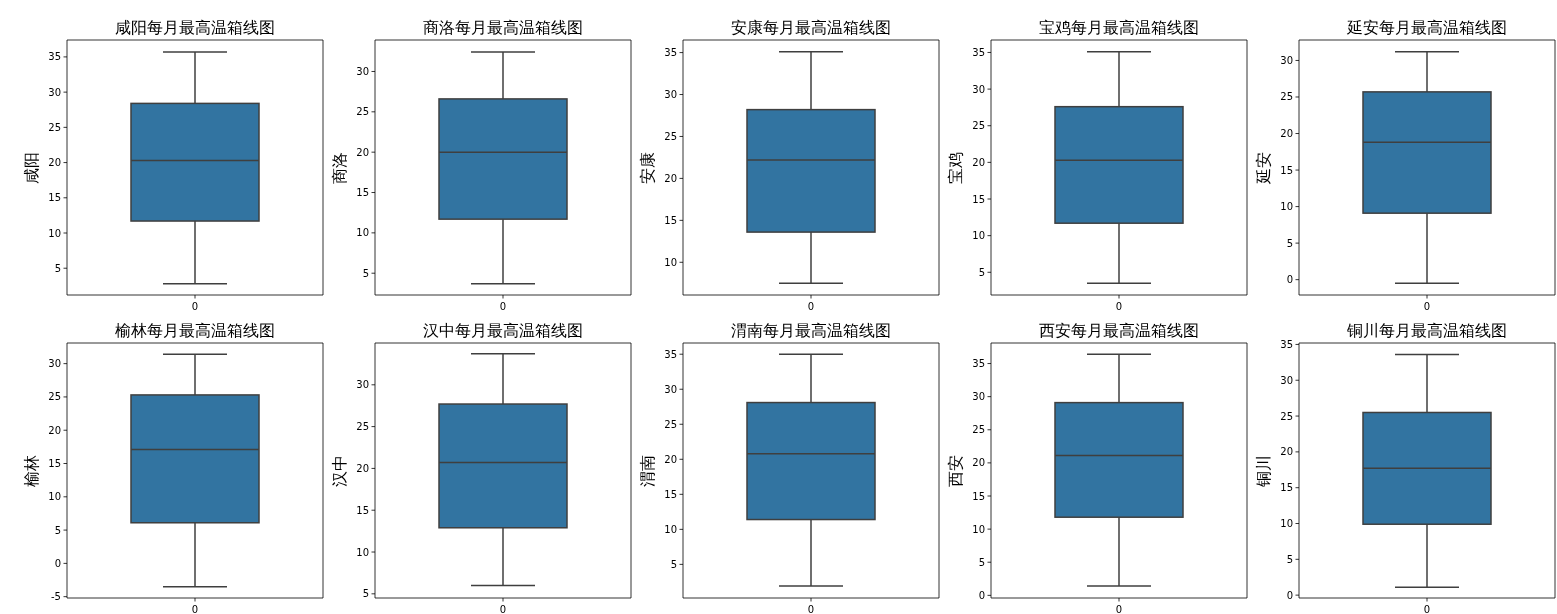 The height and width of the screenshot is (614, 1557). What do you see at coordinates (31, 167) in the screenshot?
I see `y-axis-title: 咸阳` at bounding box center [31, 167].